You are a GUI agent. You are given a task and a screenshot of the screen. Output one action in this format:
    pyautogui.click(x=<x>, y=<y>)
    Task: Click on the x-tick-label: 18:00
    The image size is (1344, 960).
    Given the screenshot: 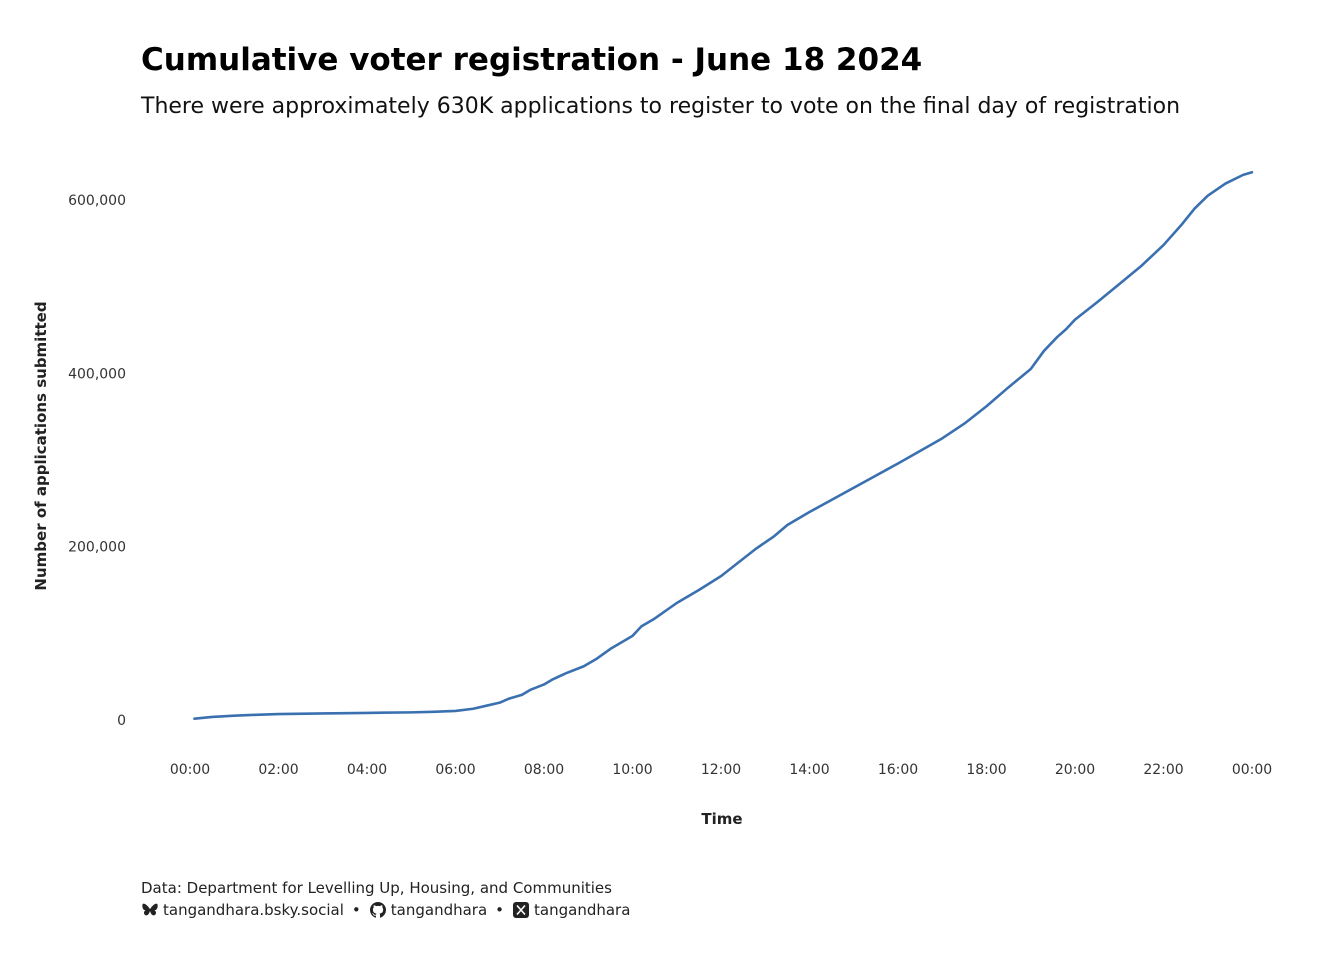 What is the action you would take?
    pyautogui.click(x=986, y=770)
    